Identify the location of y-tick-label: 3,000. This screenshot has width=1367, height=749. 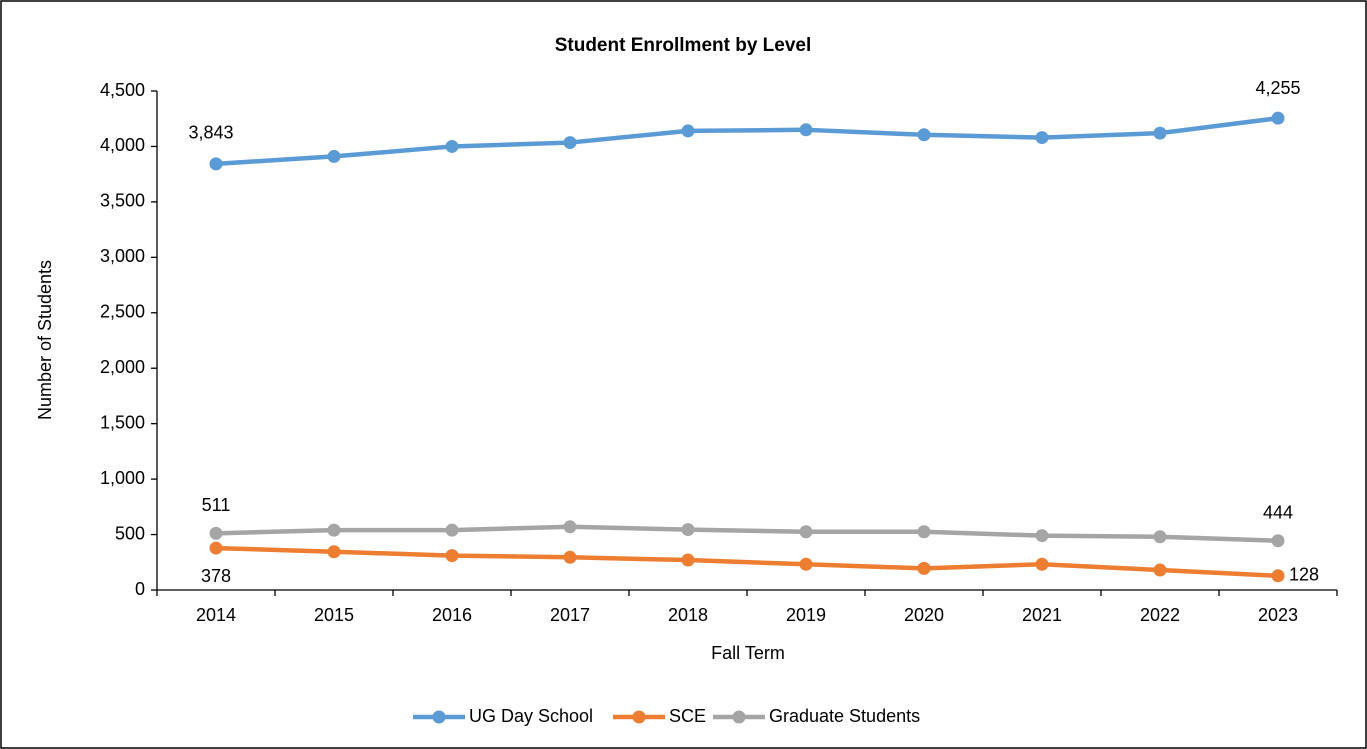
(122, 256).